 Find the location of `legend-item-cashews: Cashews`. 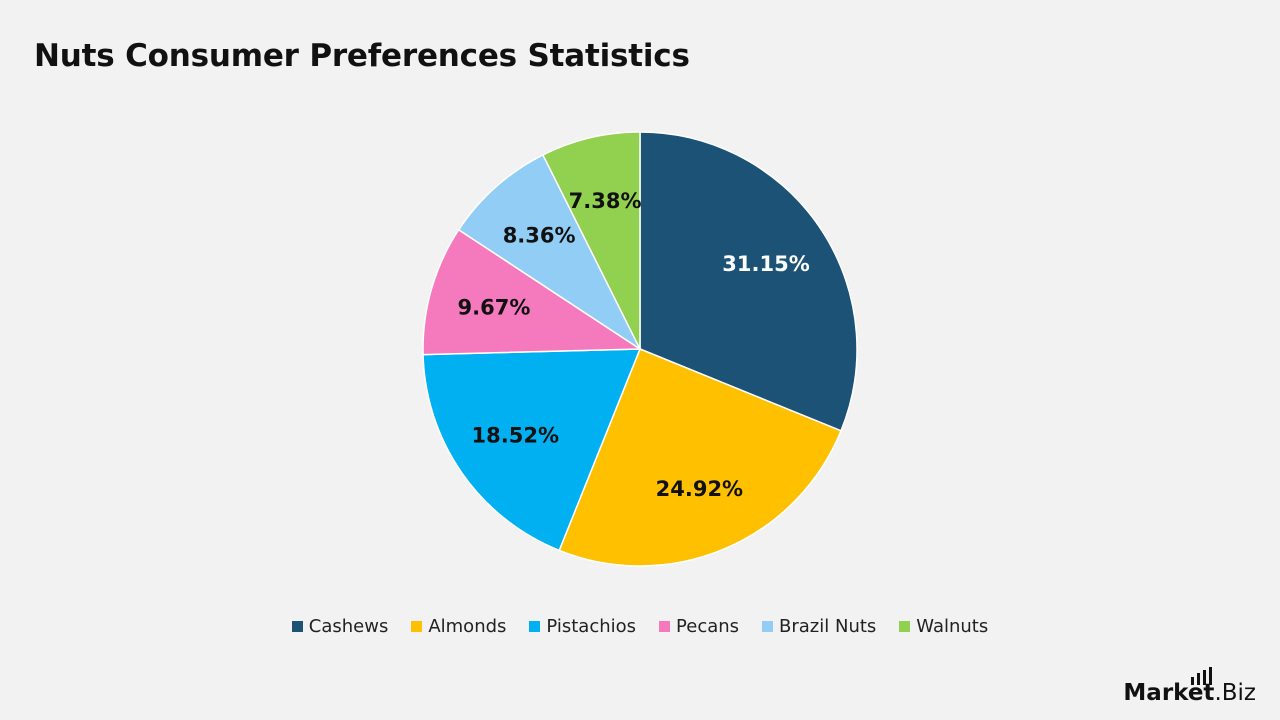

legend-item-cashews: Cashews is located at coordinates (340, 626).